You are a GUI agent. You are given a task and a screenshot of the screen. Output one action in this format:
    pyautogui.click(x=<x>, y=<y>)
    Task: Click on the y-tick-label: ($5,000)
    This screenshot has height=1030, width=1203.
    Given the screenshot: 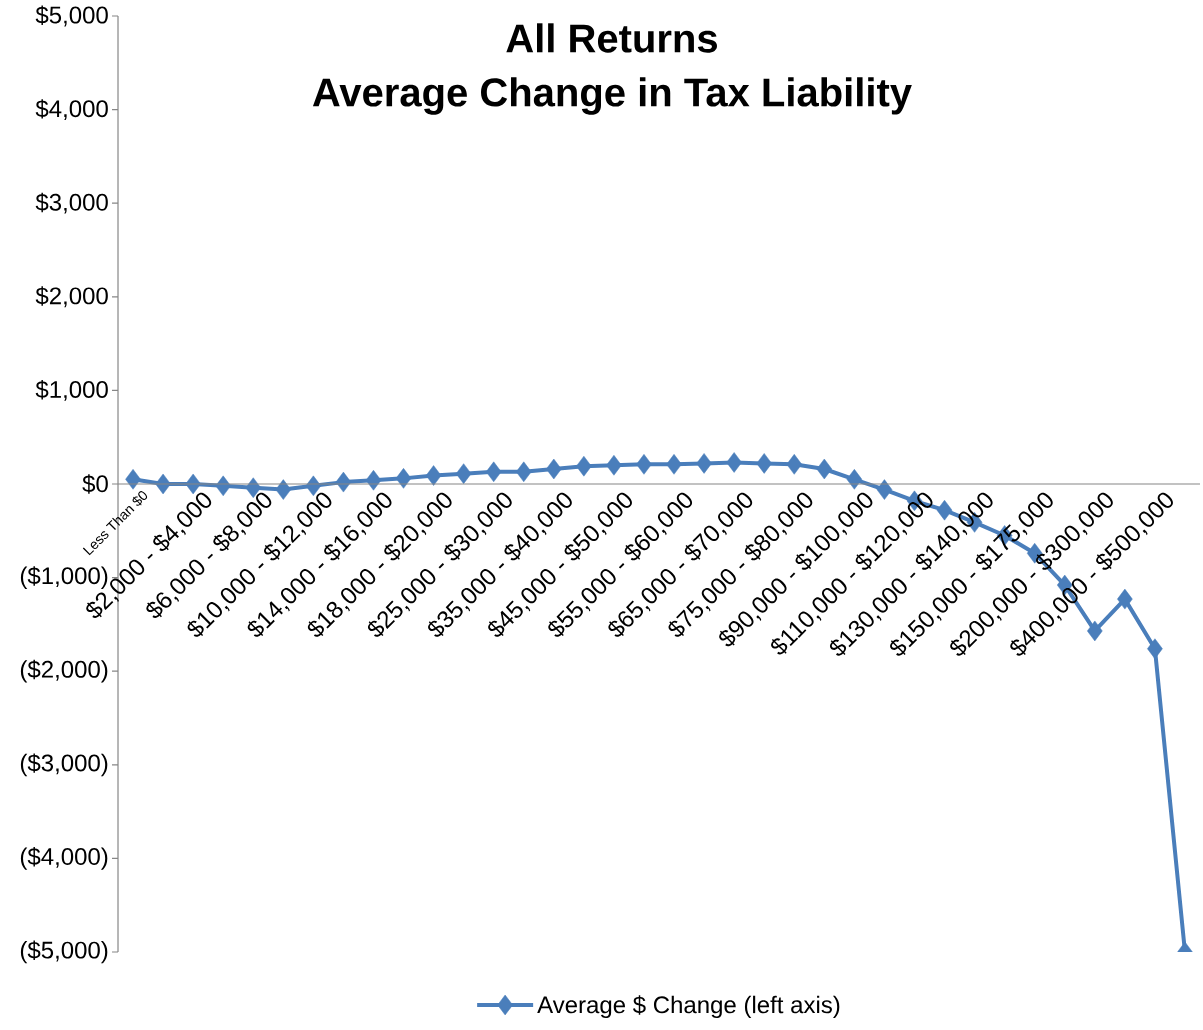 What is the action you would take?
    pyautogui.click(x=64, y=952)
    